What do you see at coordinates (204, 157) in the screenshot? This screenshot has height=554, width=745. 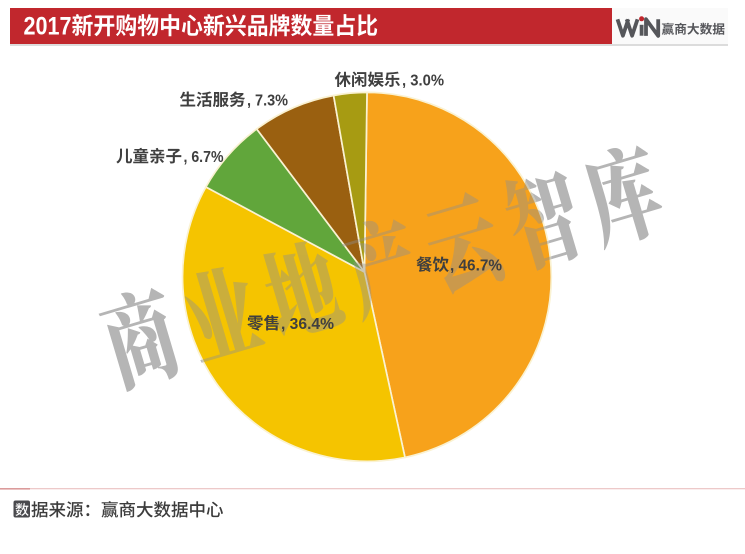 I see `svg-text: , 6.7%` at bounding box center [204, 157].